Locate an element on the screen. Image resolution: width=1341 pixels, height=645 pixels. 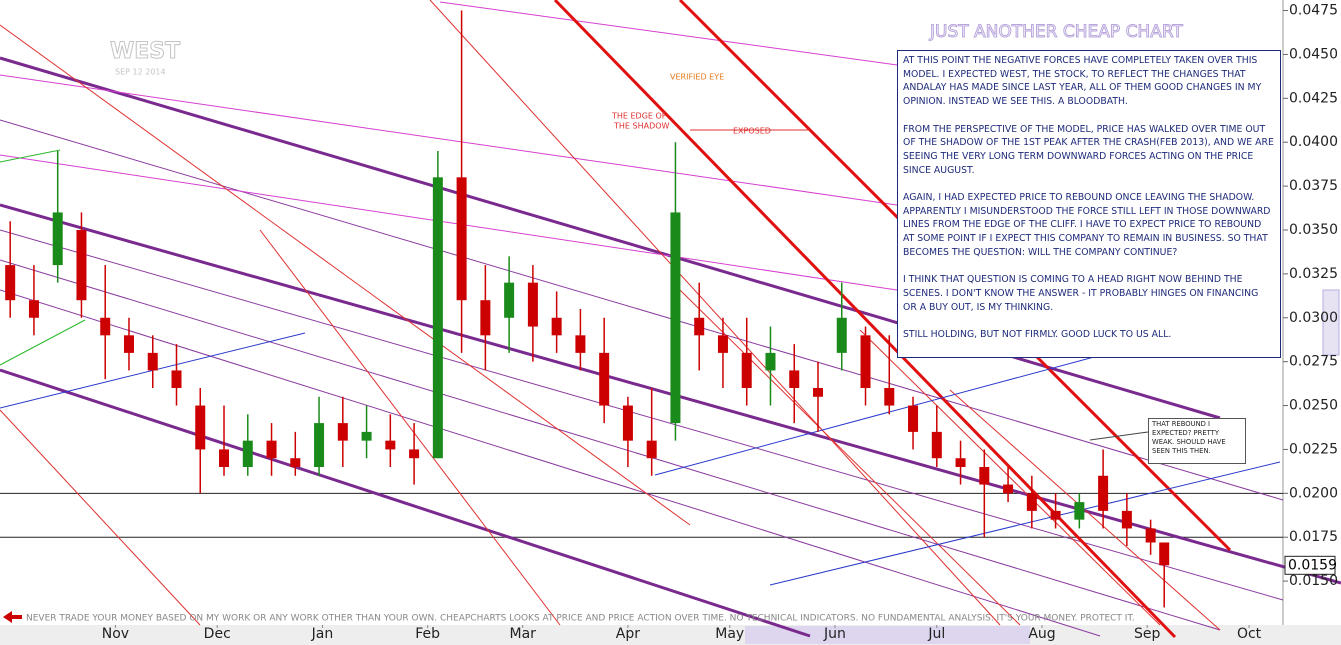
x-tick-label: Nov is located at coordinates (115, 634).